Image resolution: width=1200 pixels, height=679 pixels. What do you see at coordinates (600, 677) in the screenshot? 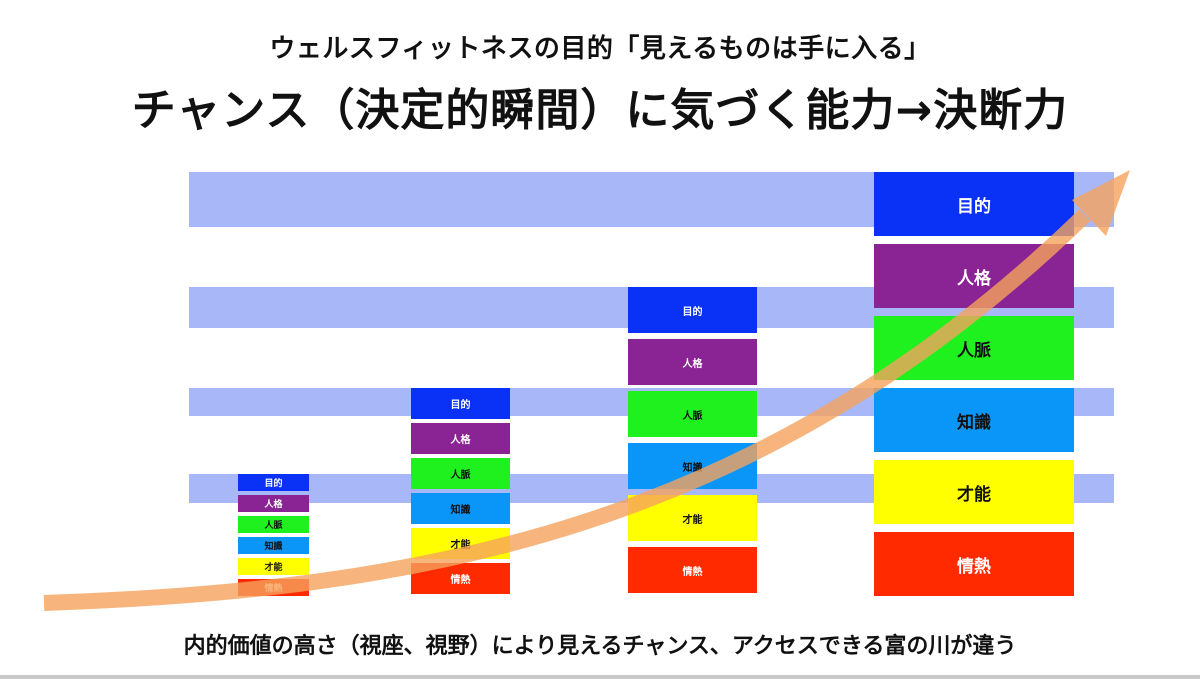
I see `bottom-divider` at bounding box center [600, 677].